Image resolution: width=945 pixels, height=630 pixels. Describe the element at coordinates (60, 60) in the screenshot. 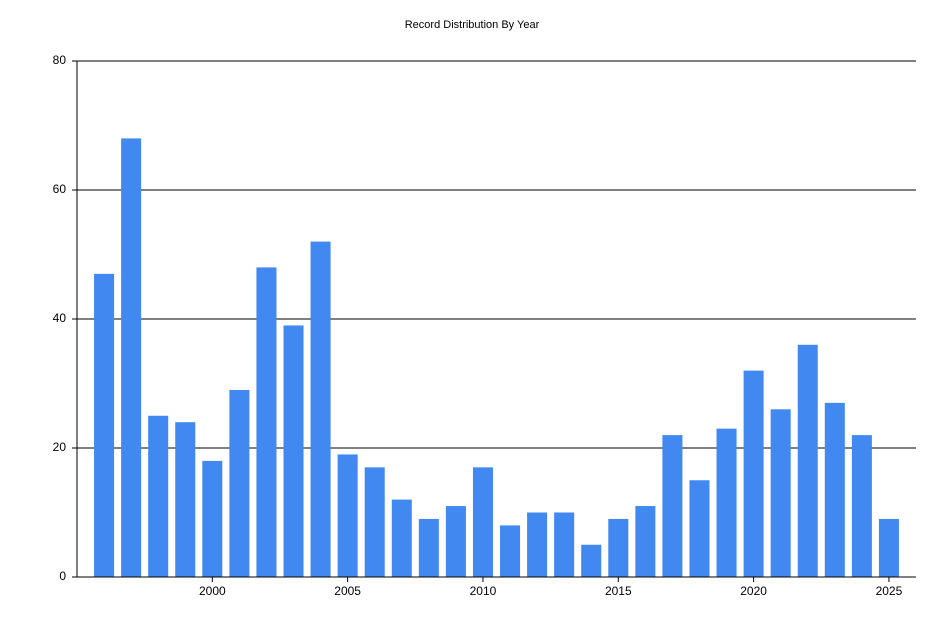

I see `y-tick-label: 80` at that location.